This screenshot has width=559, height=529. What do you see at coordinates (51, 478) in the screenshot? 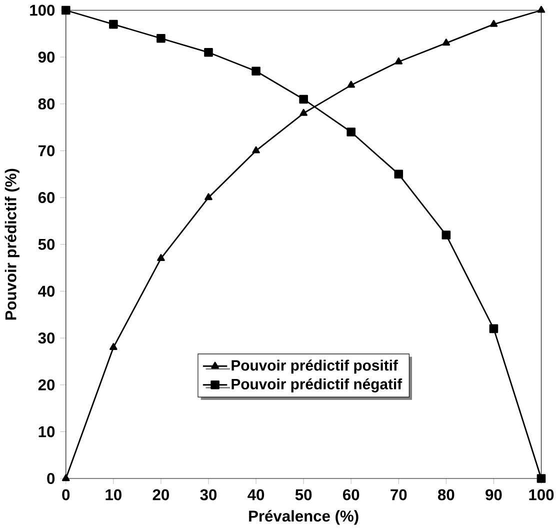
I see `y-tick-label: 0` at bounding box center [51, 478].